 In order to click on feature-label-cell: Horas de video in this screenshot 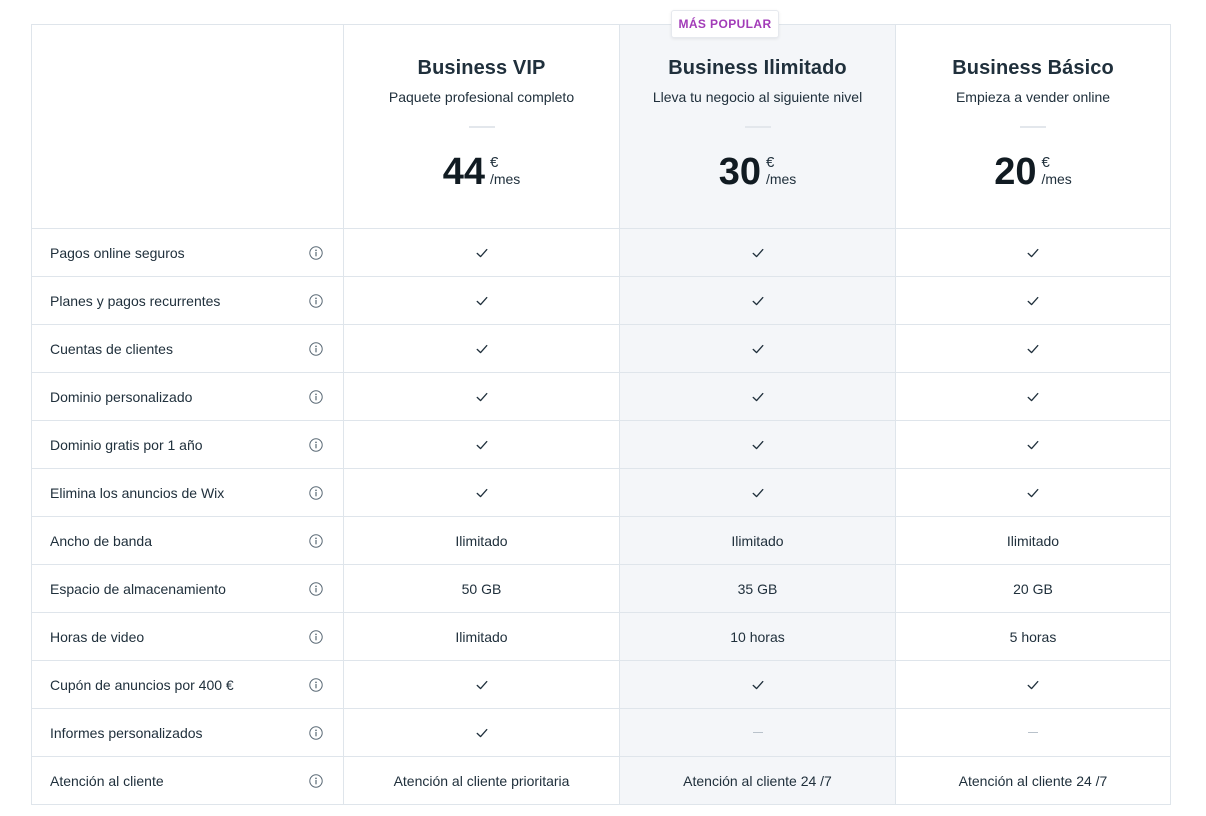, I will do `click(187, 636)`.